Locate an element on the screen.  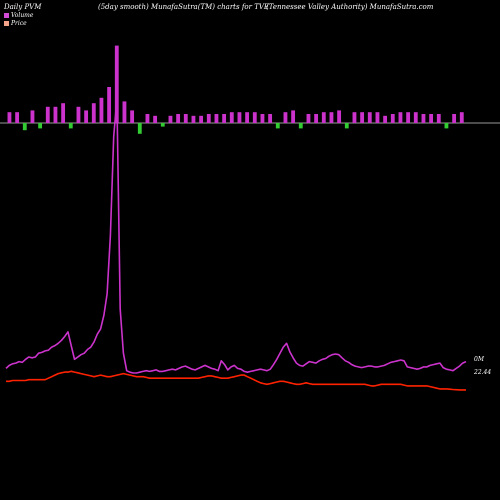
volume-end-label: 0M is located at coordinates (479, 359).